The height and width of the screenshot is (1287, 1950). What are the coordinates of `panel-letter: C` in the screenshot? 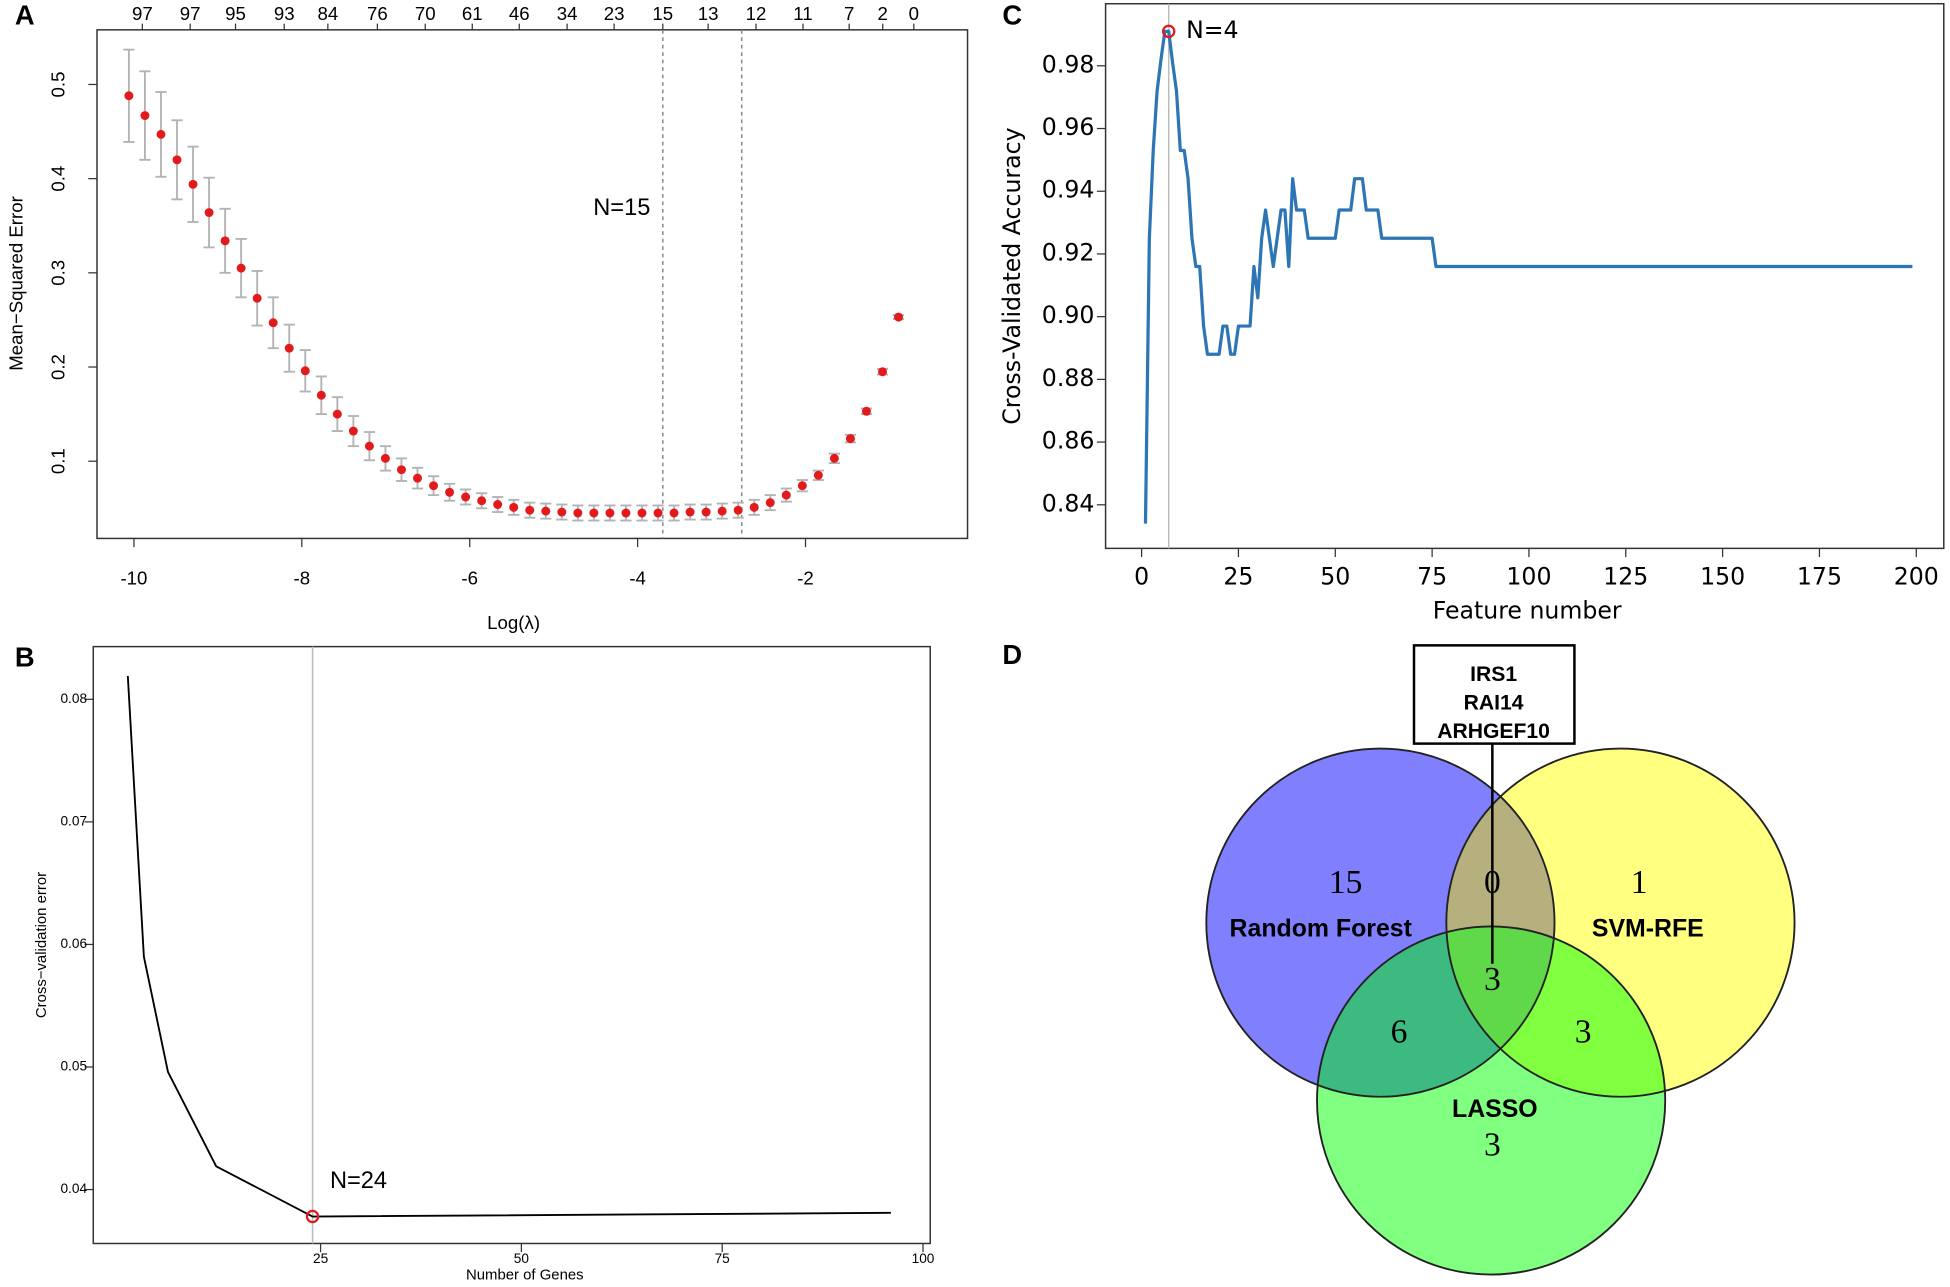 It's located at (1012, 15).